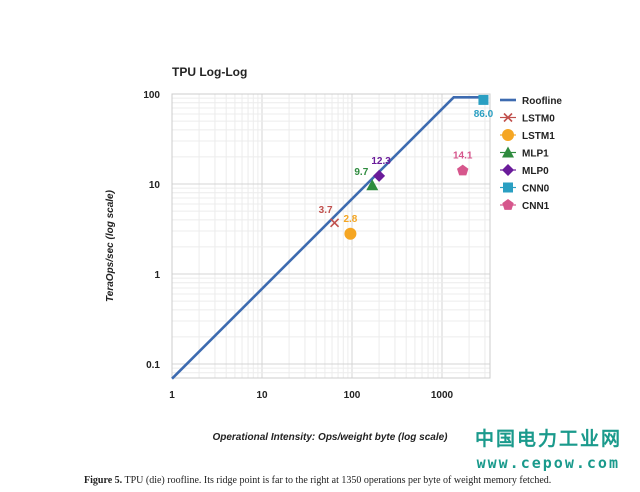  I want to click on legend-swatch-lstm0-stroke, so click(508, 117).